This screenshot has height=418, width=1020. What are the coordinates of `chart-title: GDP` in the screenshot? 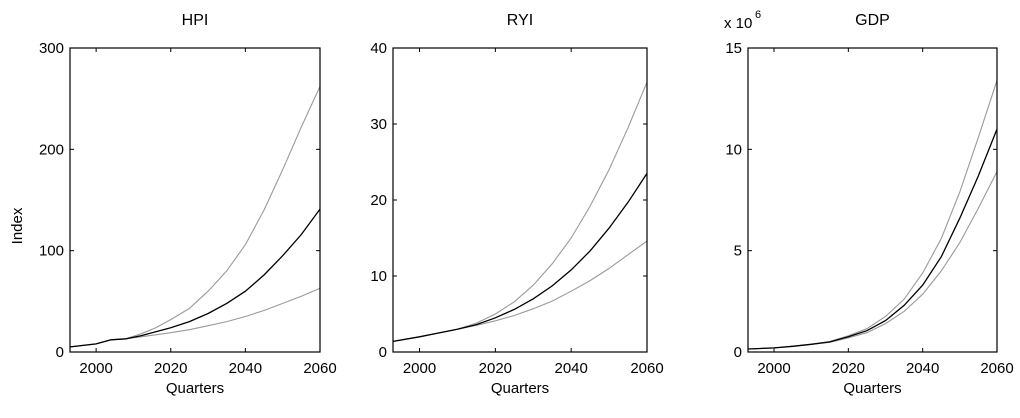 It's located at (872, 20).